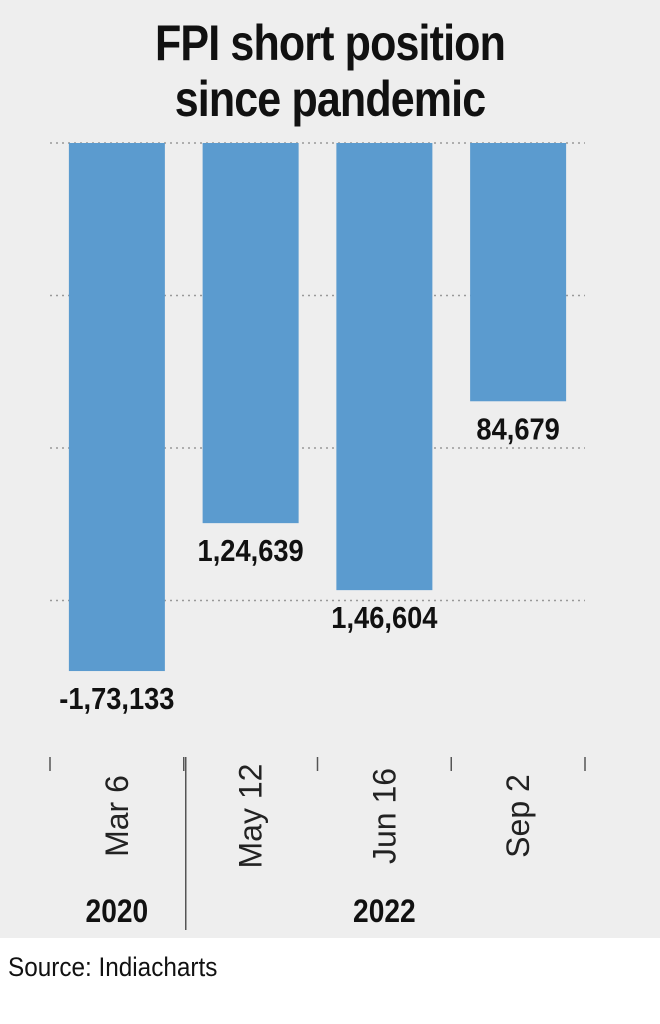  What do you see at coordinates (330, 43) in the screenshot?
I see `chart-title-line-1: FPI short position` at bounding box center [330, 43].